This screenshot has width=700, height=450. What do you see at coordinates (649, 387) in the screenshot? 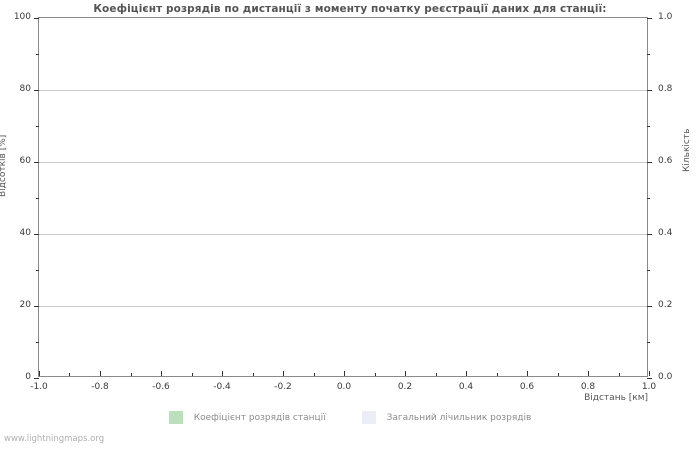
I see `x-tick-label: 1.0` at bounding box center [649, 387].